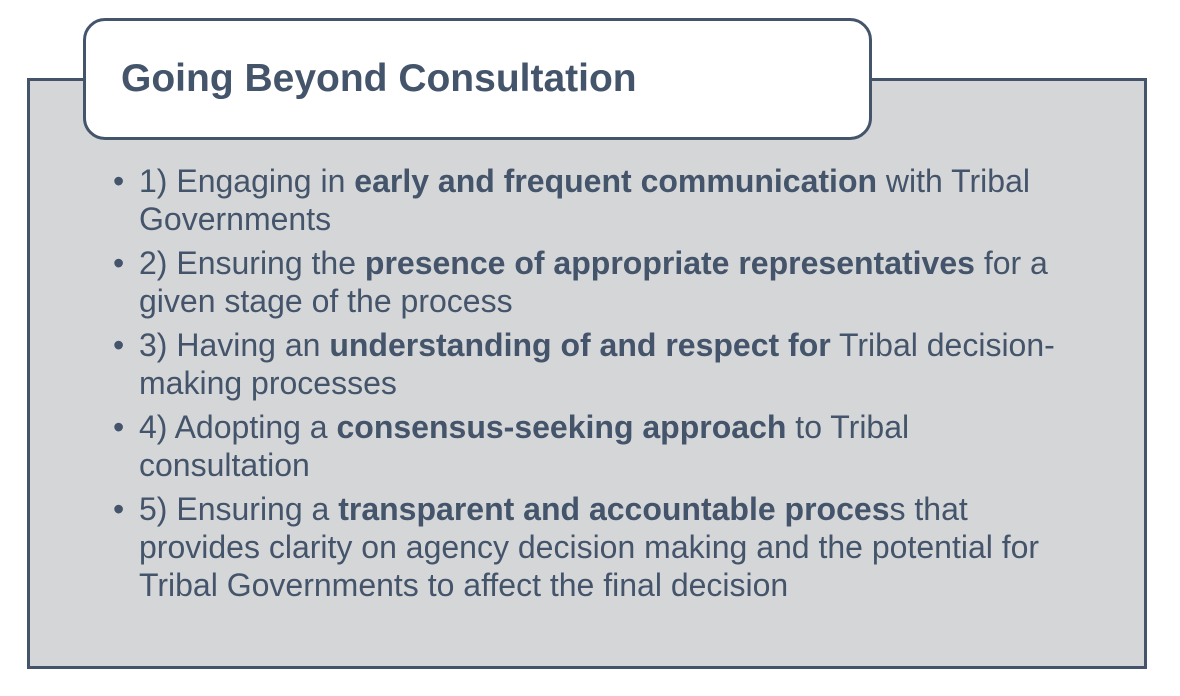  What do you see at coordinates (614, 509) in the screenshot?
I see `emphasis: transparent and accountable proces` at bounding box center [614, 509].